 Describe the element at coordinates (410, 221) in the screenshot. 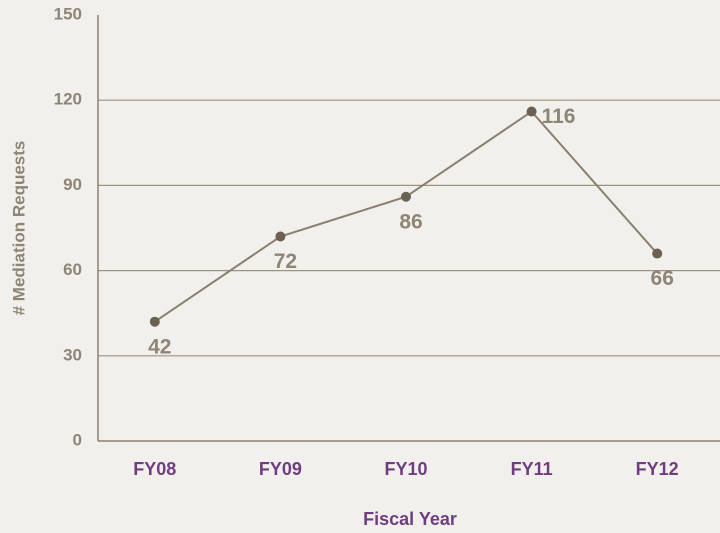

I see `data-label: 86` at that location.